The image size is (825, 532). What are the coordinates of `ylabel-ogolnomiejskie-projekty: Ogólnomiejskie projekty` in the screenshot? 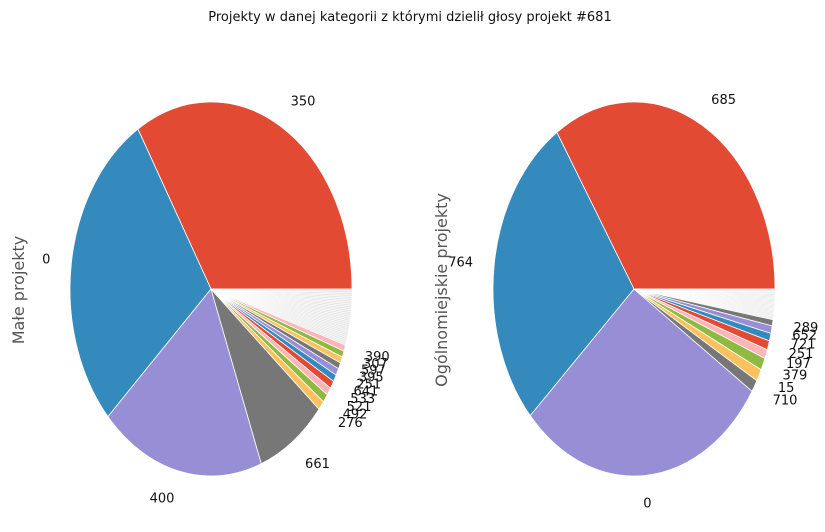 It's located at (441, 290).